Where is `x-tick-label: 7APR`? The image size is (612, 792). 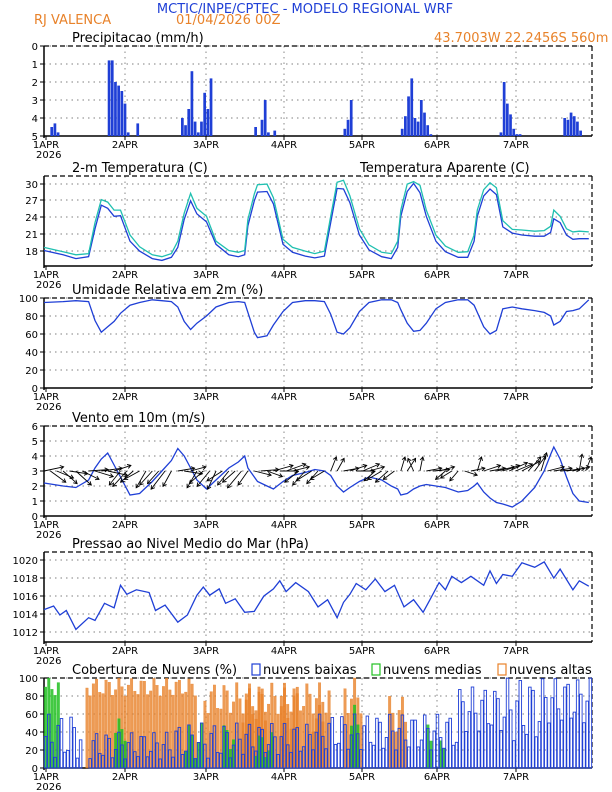
x-tick-label: 7APR is located at coordinates (516, 275).